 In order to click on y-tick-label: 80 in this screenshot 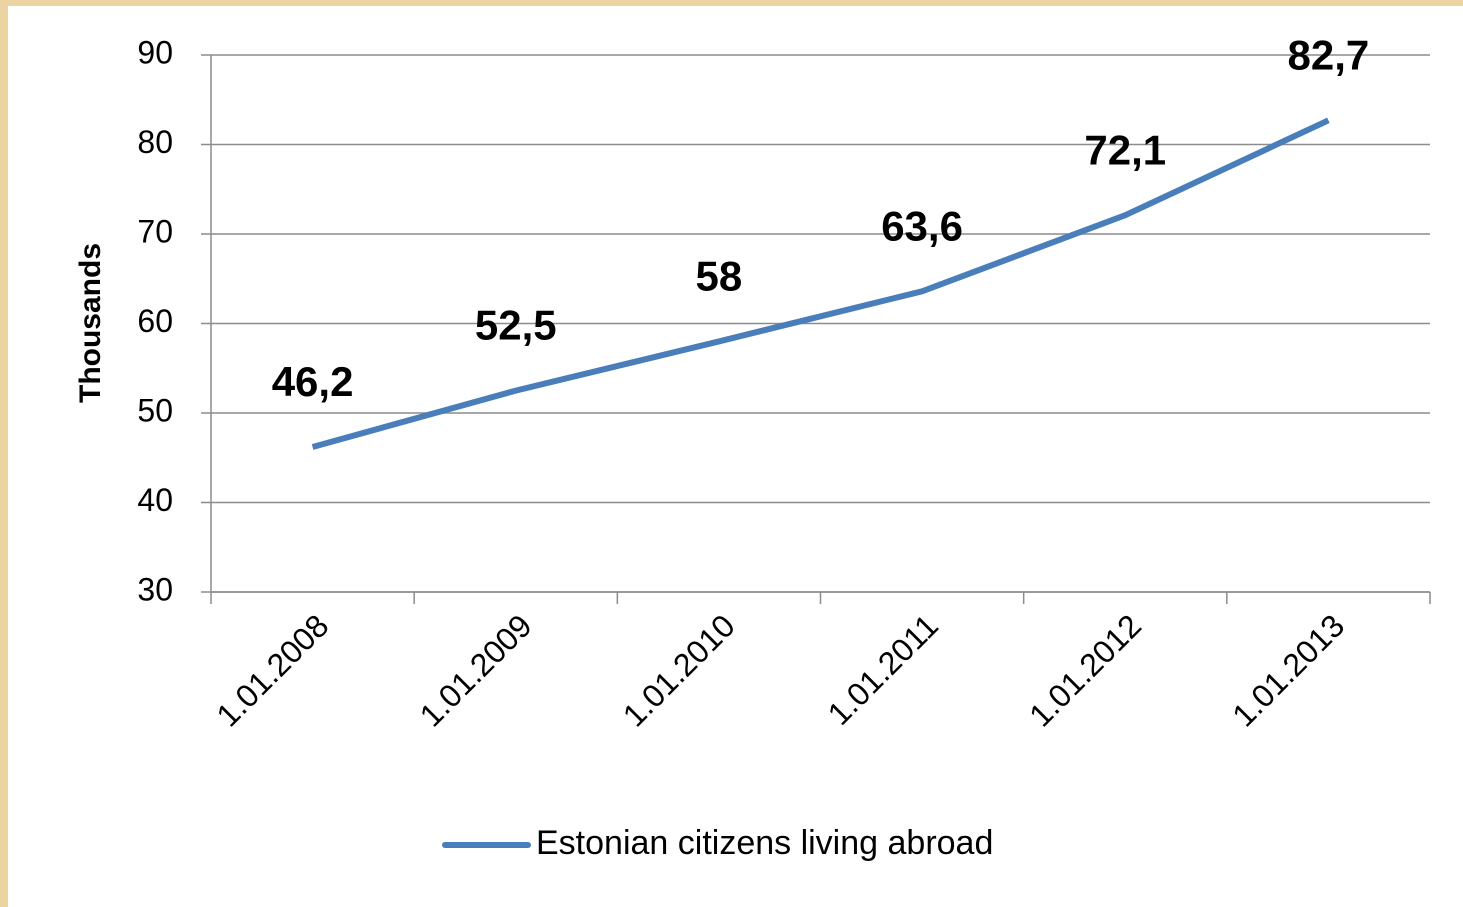, I will do `click(155, 142)`.